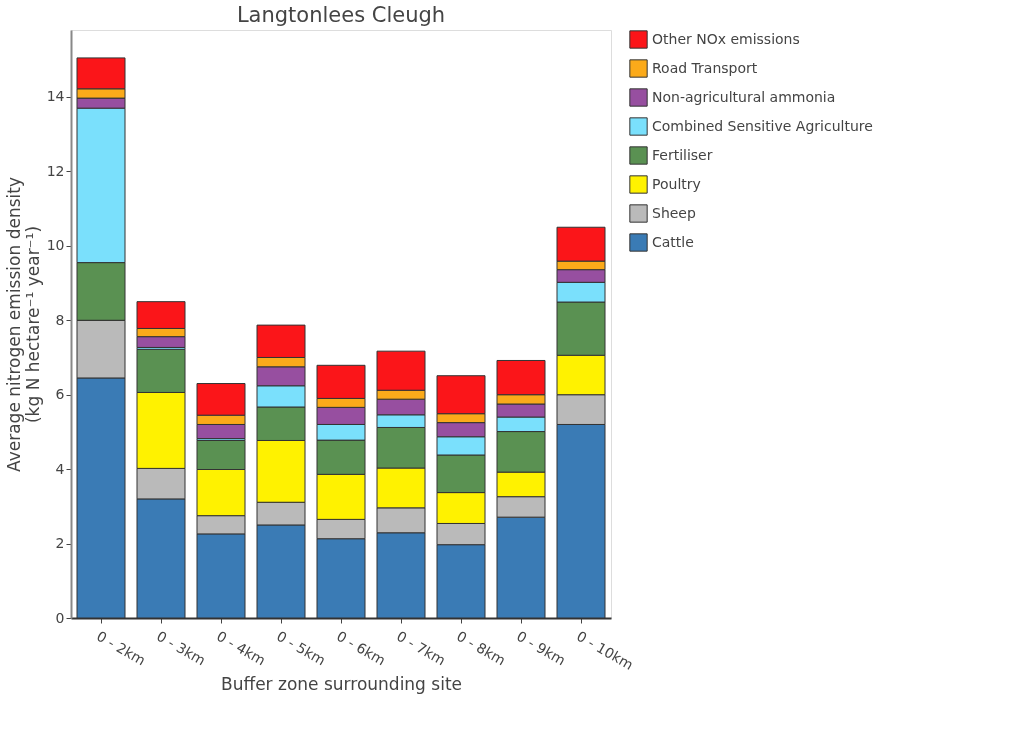 The image size is (1009, 740). I want to click on x-tick-label: 0 - 4km, so click(241, 648).